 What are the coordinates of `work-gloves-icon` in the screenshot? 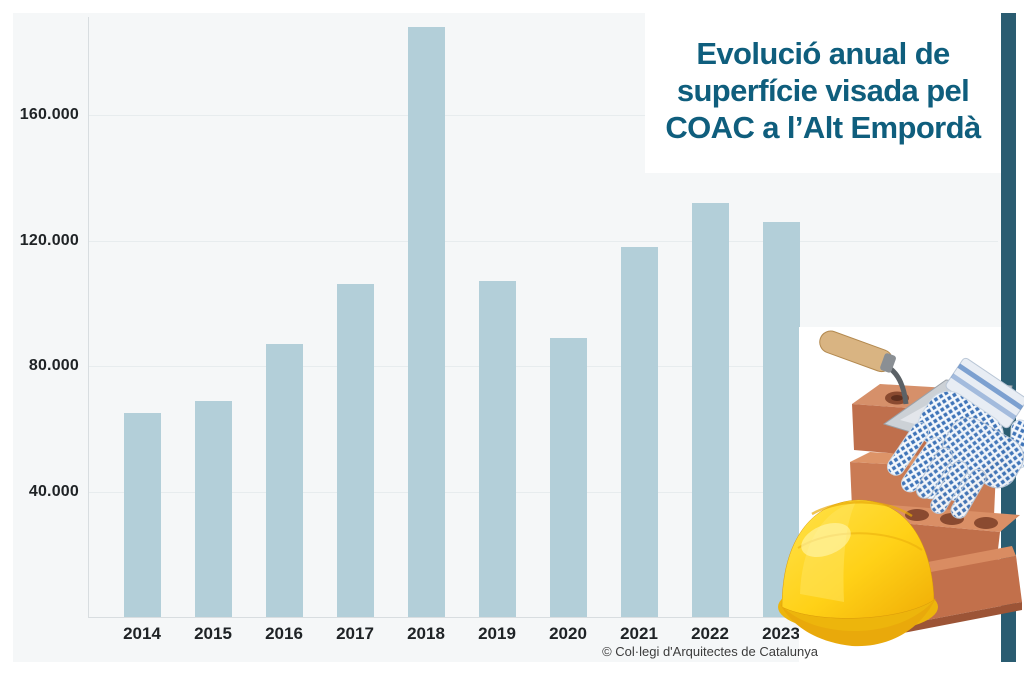 It's located at (955, 438).